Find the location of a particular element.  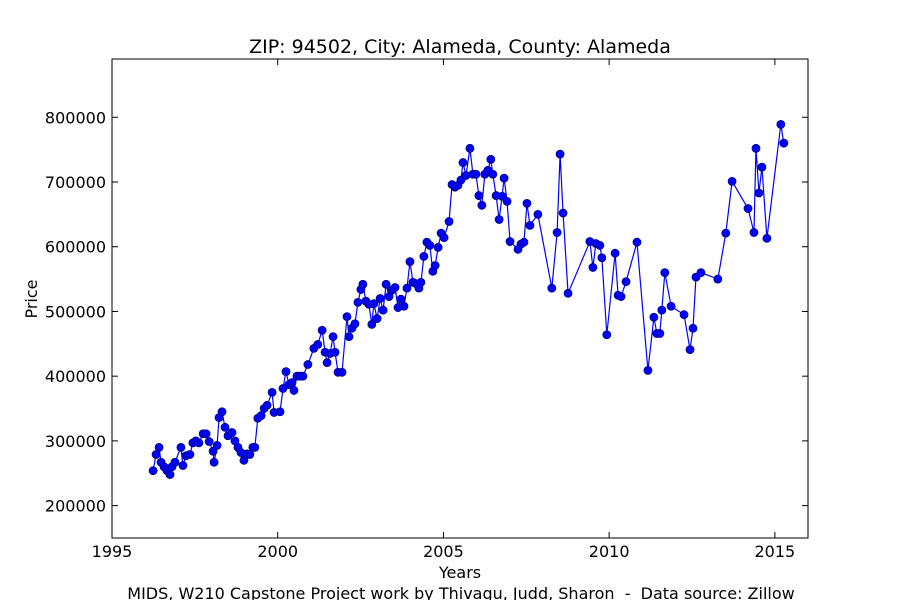

x-tick-label: 1995 is located at coordinates (112, 551).